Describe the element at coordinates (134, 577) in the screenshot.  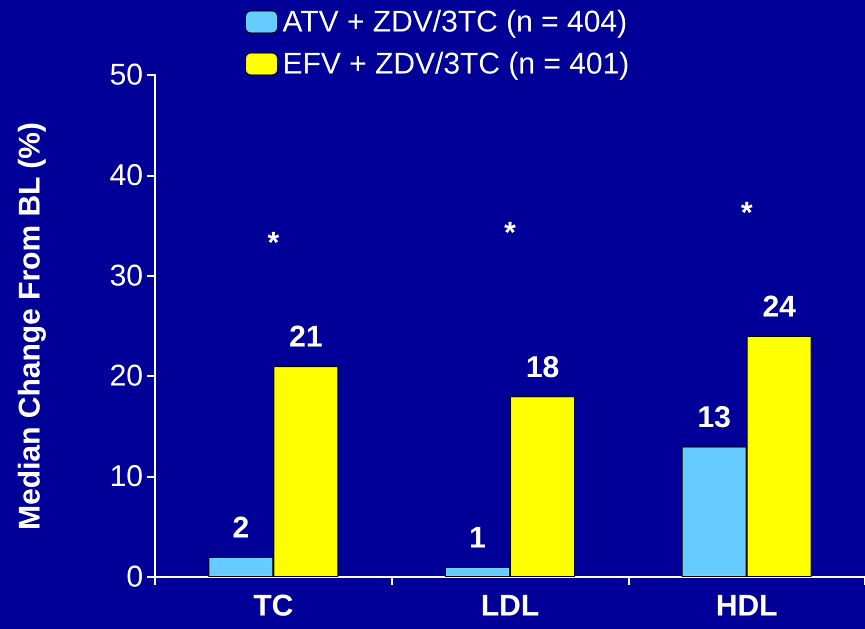
I see `y-tick-label: 0` at that location.